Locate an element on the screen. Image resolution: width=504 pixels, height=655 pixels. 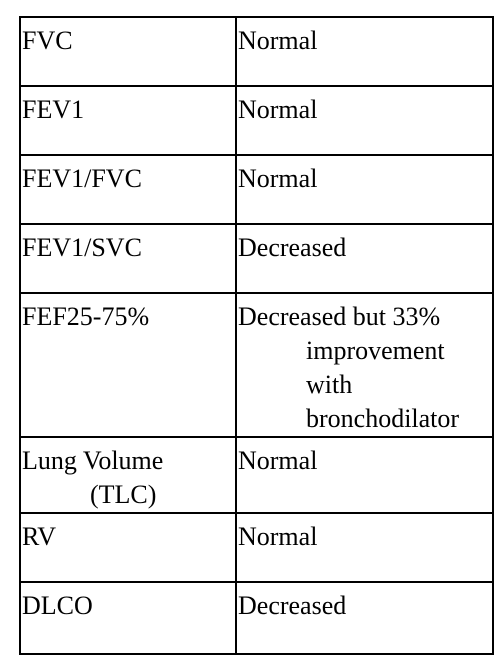
test-name-cell: FEF25-75% is located at coordinates (128, 365).